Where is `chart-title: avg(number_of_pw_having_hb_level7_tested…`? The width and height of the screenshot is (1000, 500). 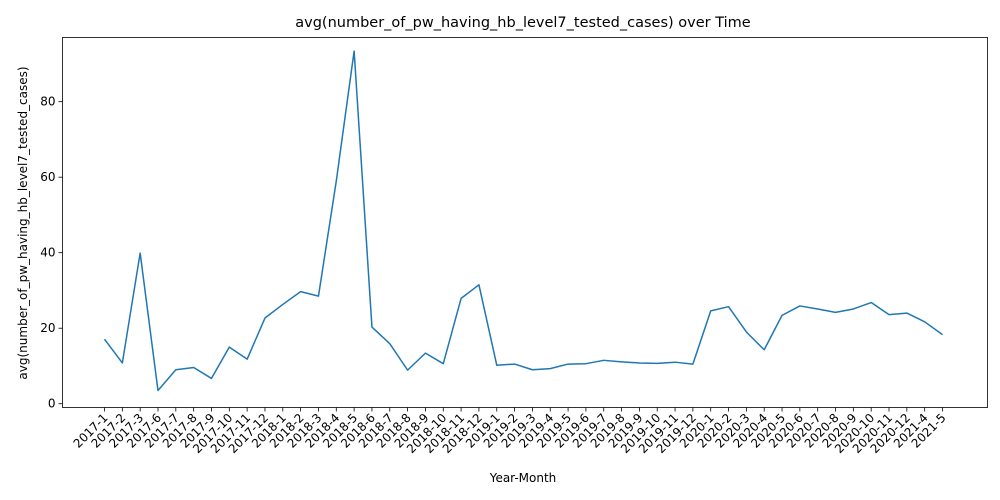 chart-title: avg(number_of_pw_having_hb_level7_tested… is located at coordinates (523, 23).